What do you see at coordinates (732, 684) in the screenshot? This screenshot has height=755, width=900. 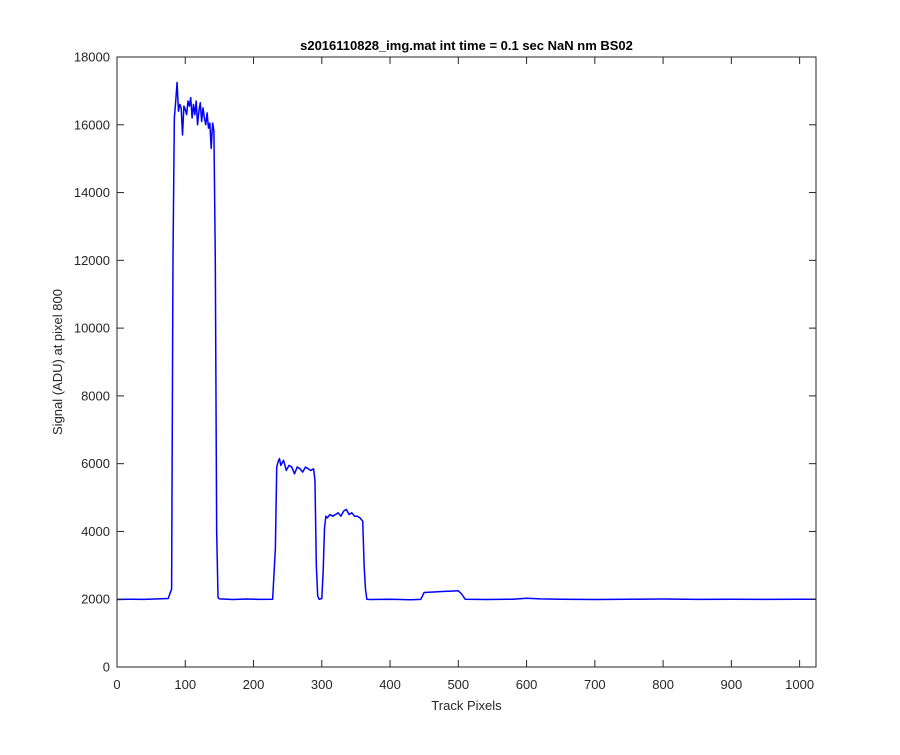 I see `x-tick-label: 900` at bounding box center [732, 684].